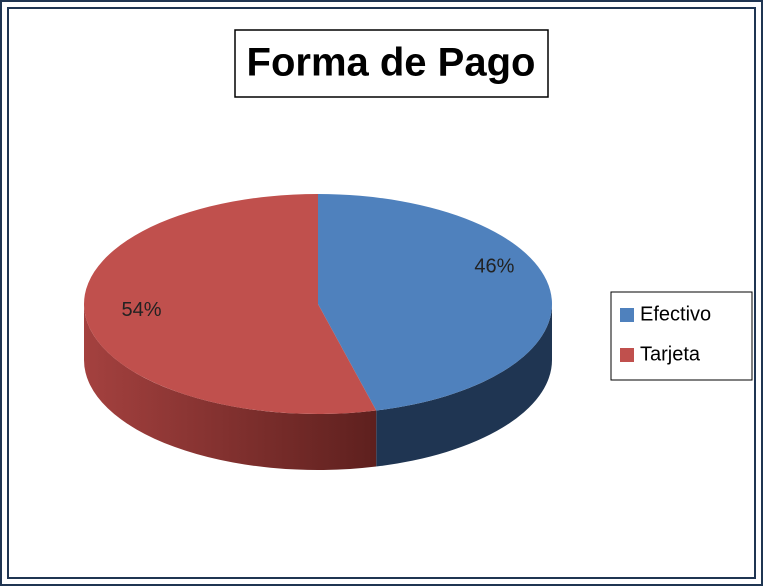 The height and width of the screenshot is (587, 764). I want to click on title-box, so click(391, 63).